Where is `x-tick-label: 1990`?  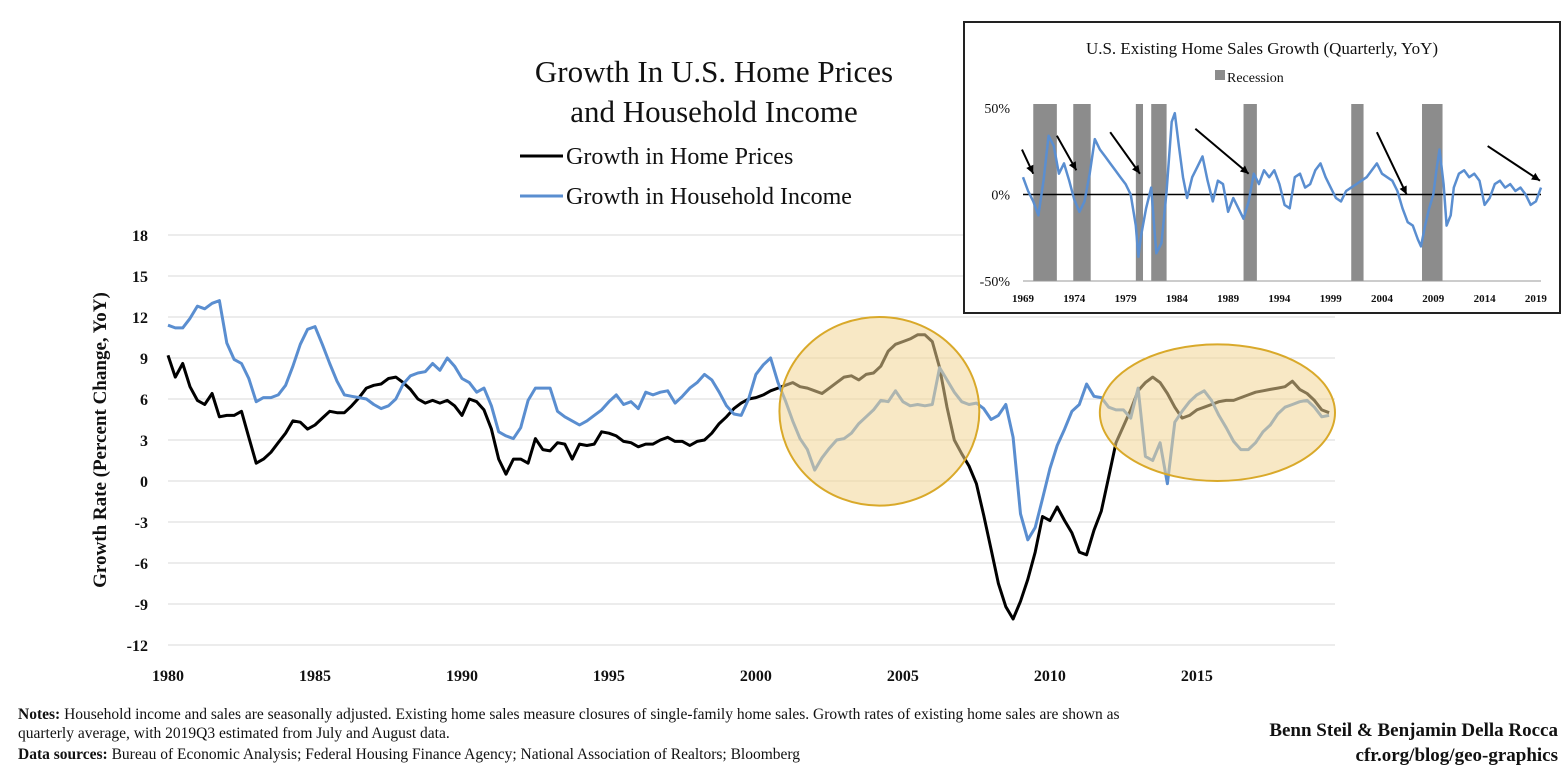
x-tick-label: 1990 is located at coordinates (462, 676).